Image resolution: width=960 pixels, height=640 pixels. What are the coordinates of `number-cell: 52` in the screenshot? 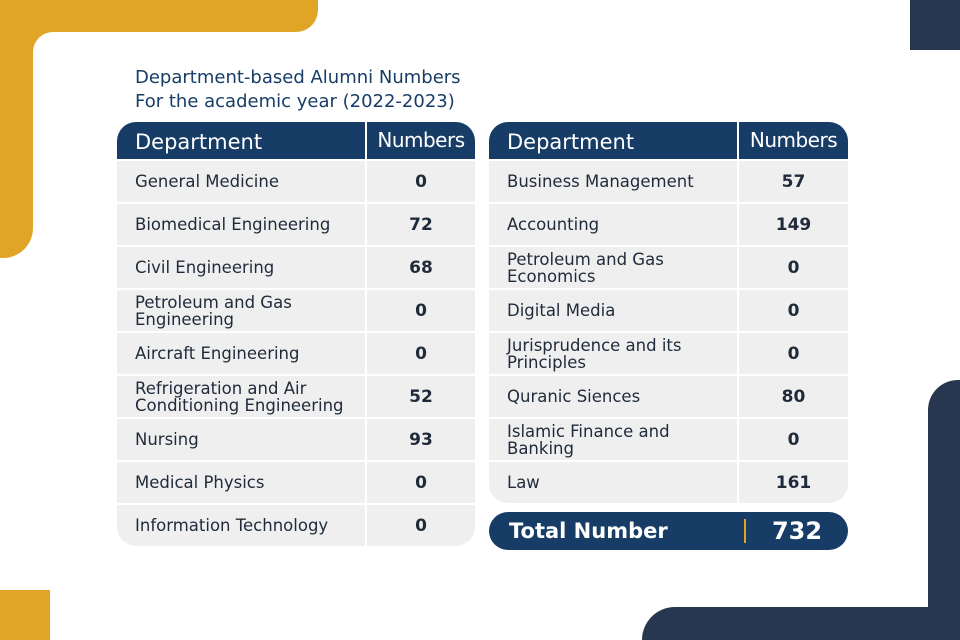 It's located at (421, 396).